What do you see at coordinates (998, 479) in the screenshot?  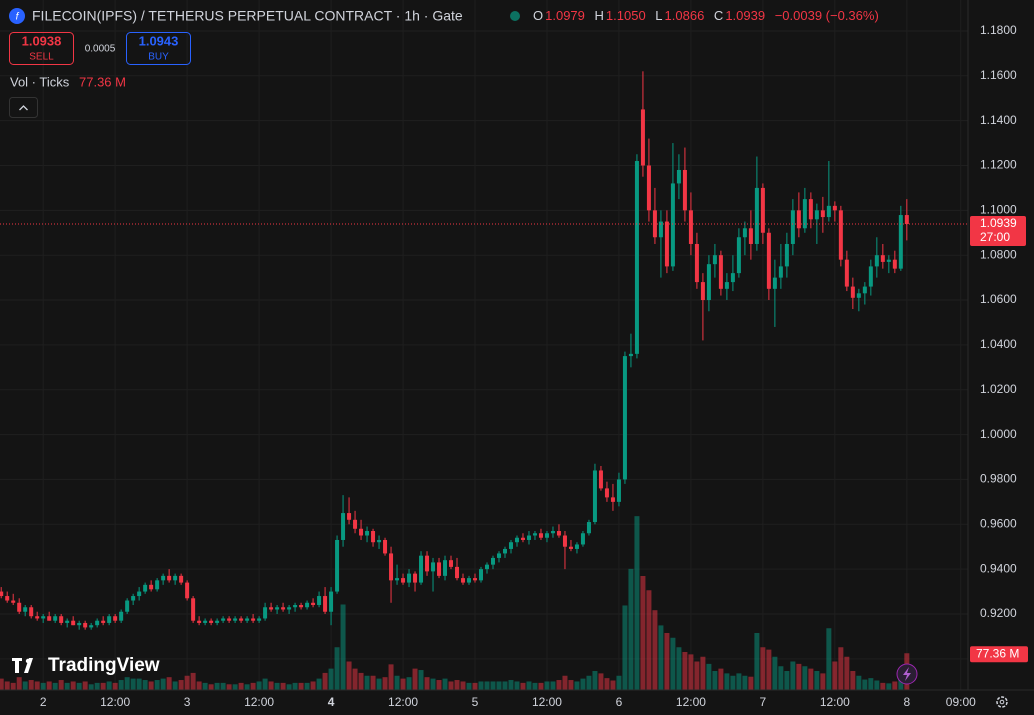 I see `y-tick-label: 0.9800` at bounding box center [998, 479].